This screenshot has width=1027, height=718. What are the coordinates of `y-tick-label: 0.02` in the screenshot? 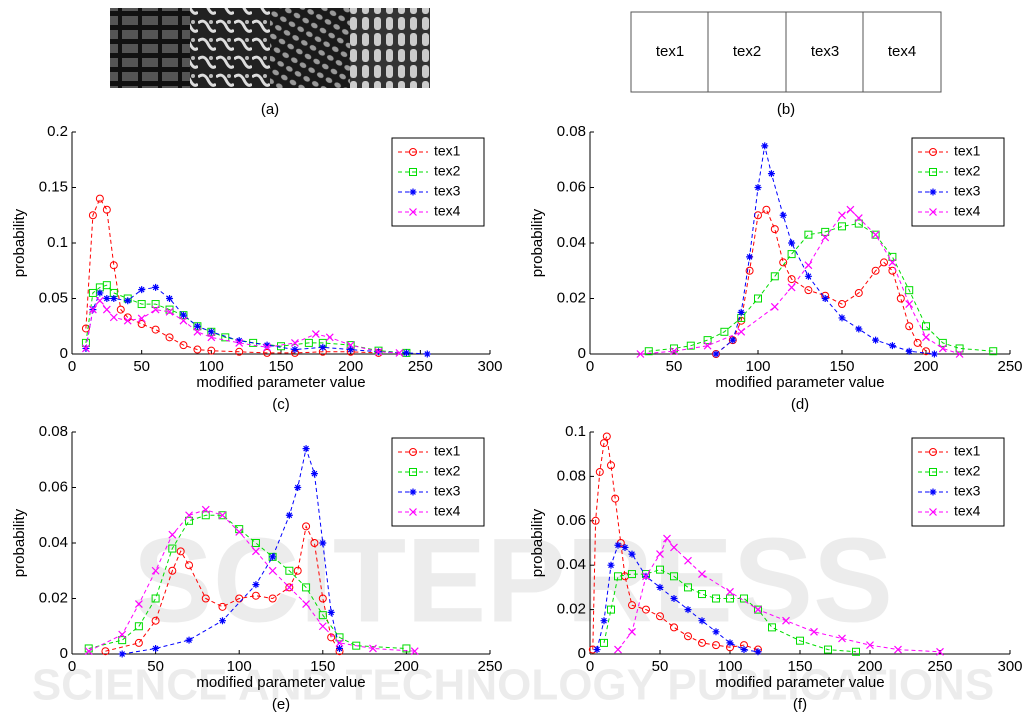 It's located at (571, 297).